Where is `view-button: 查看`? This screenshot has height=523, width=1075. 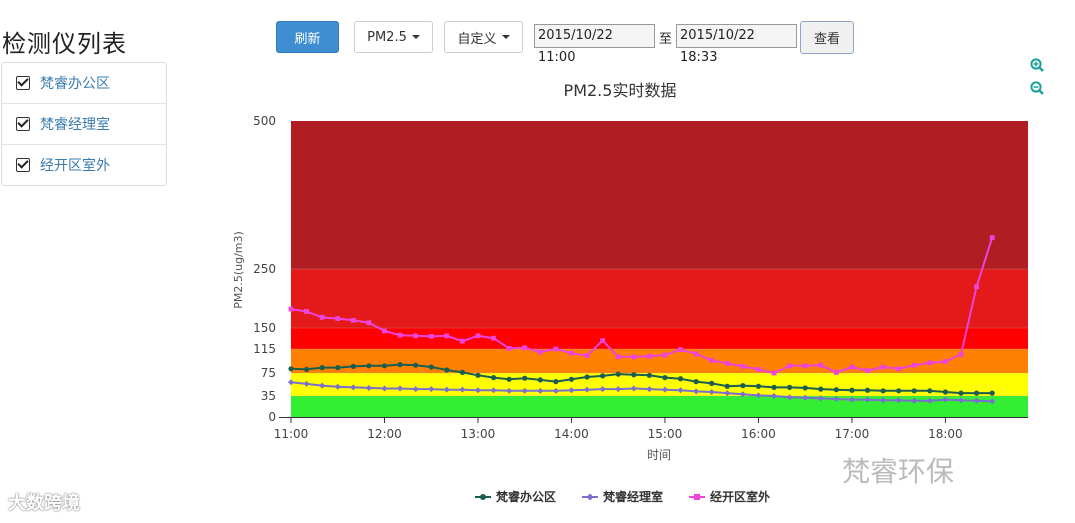 view-button: 查看 is located at coordinates (827, 37).